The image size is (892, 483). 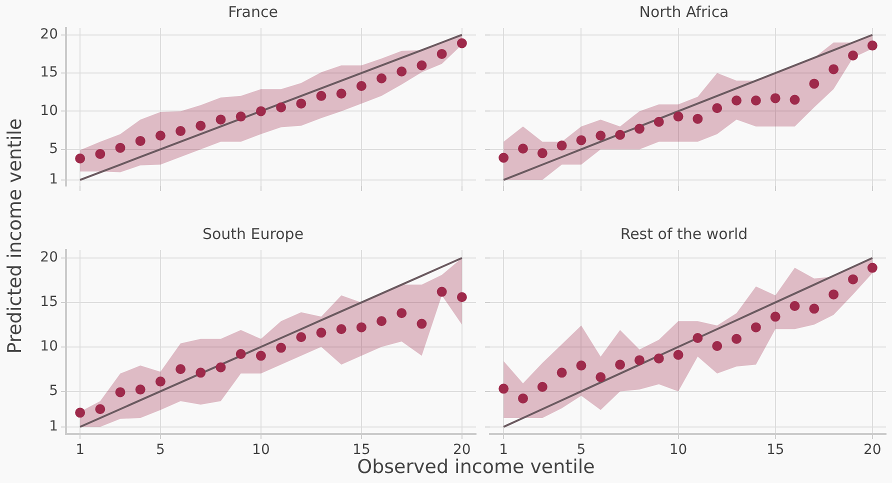 What do you see at coordinates (253, 11) in the screenshot?
I see `chart-title: France` at bounding box center [253, 11].